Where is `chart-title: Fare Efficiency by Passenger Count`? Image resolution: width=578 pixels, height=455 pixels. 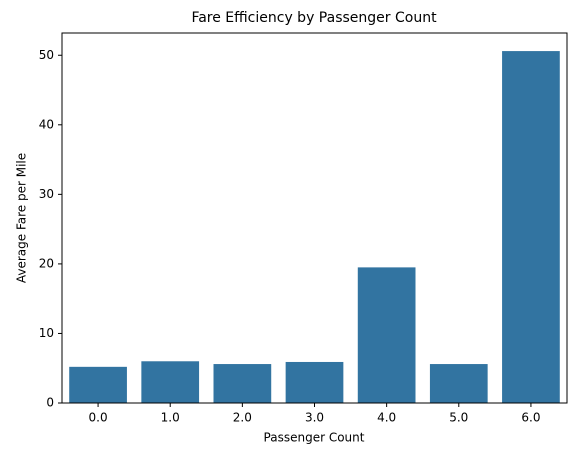 chart-title: Fare Efficiency by Passenger Count is located at coordinates (314, 18).